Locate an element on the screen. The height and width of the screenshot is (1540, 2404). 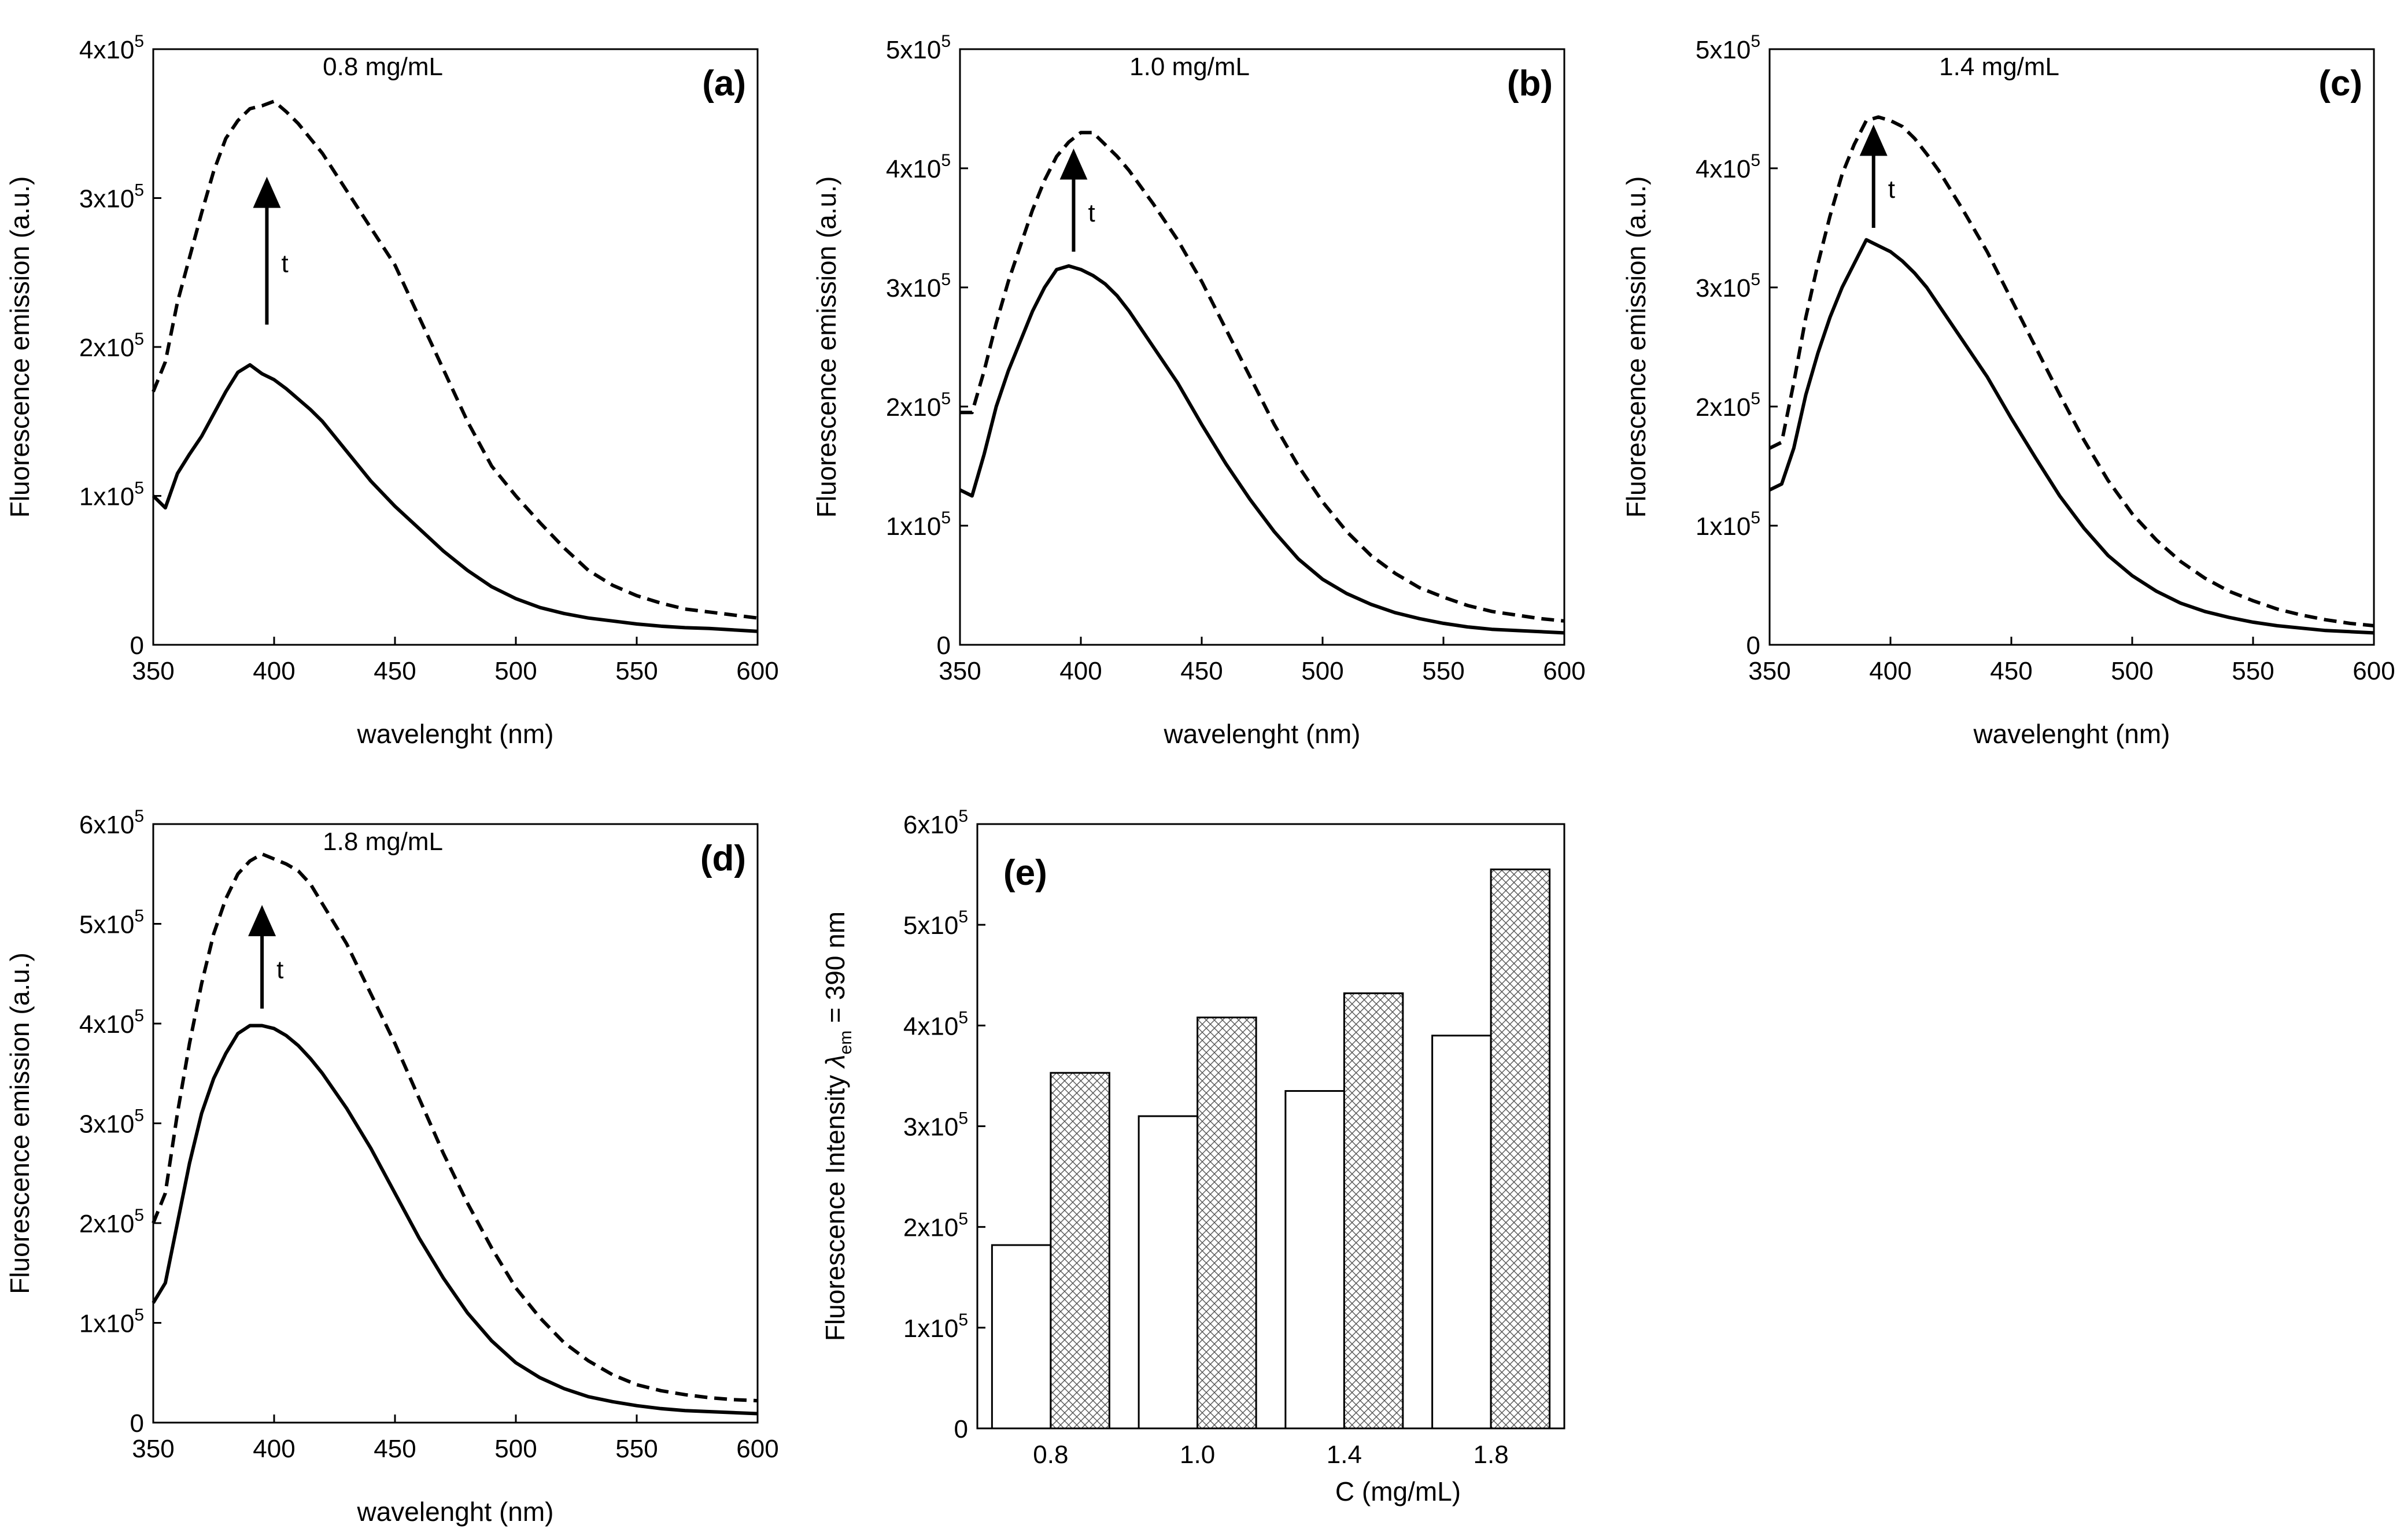
y-axis-label-prefix: Fluorescence Intensity is located at coordinates (835, 1204).